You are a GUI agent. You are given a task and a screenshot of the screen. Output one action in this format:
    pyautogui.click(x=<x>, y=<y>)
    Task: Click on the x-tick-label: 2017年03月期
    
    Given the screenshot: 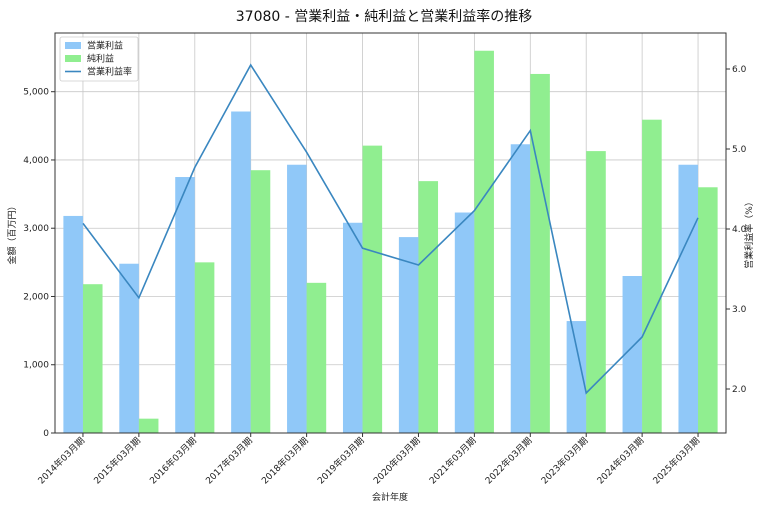 What is the action you would take?
    pyautogui.click(x=229, y=461)
    